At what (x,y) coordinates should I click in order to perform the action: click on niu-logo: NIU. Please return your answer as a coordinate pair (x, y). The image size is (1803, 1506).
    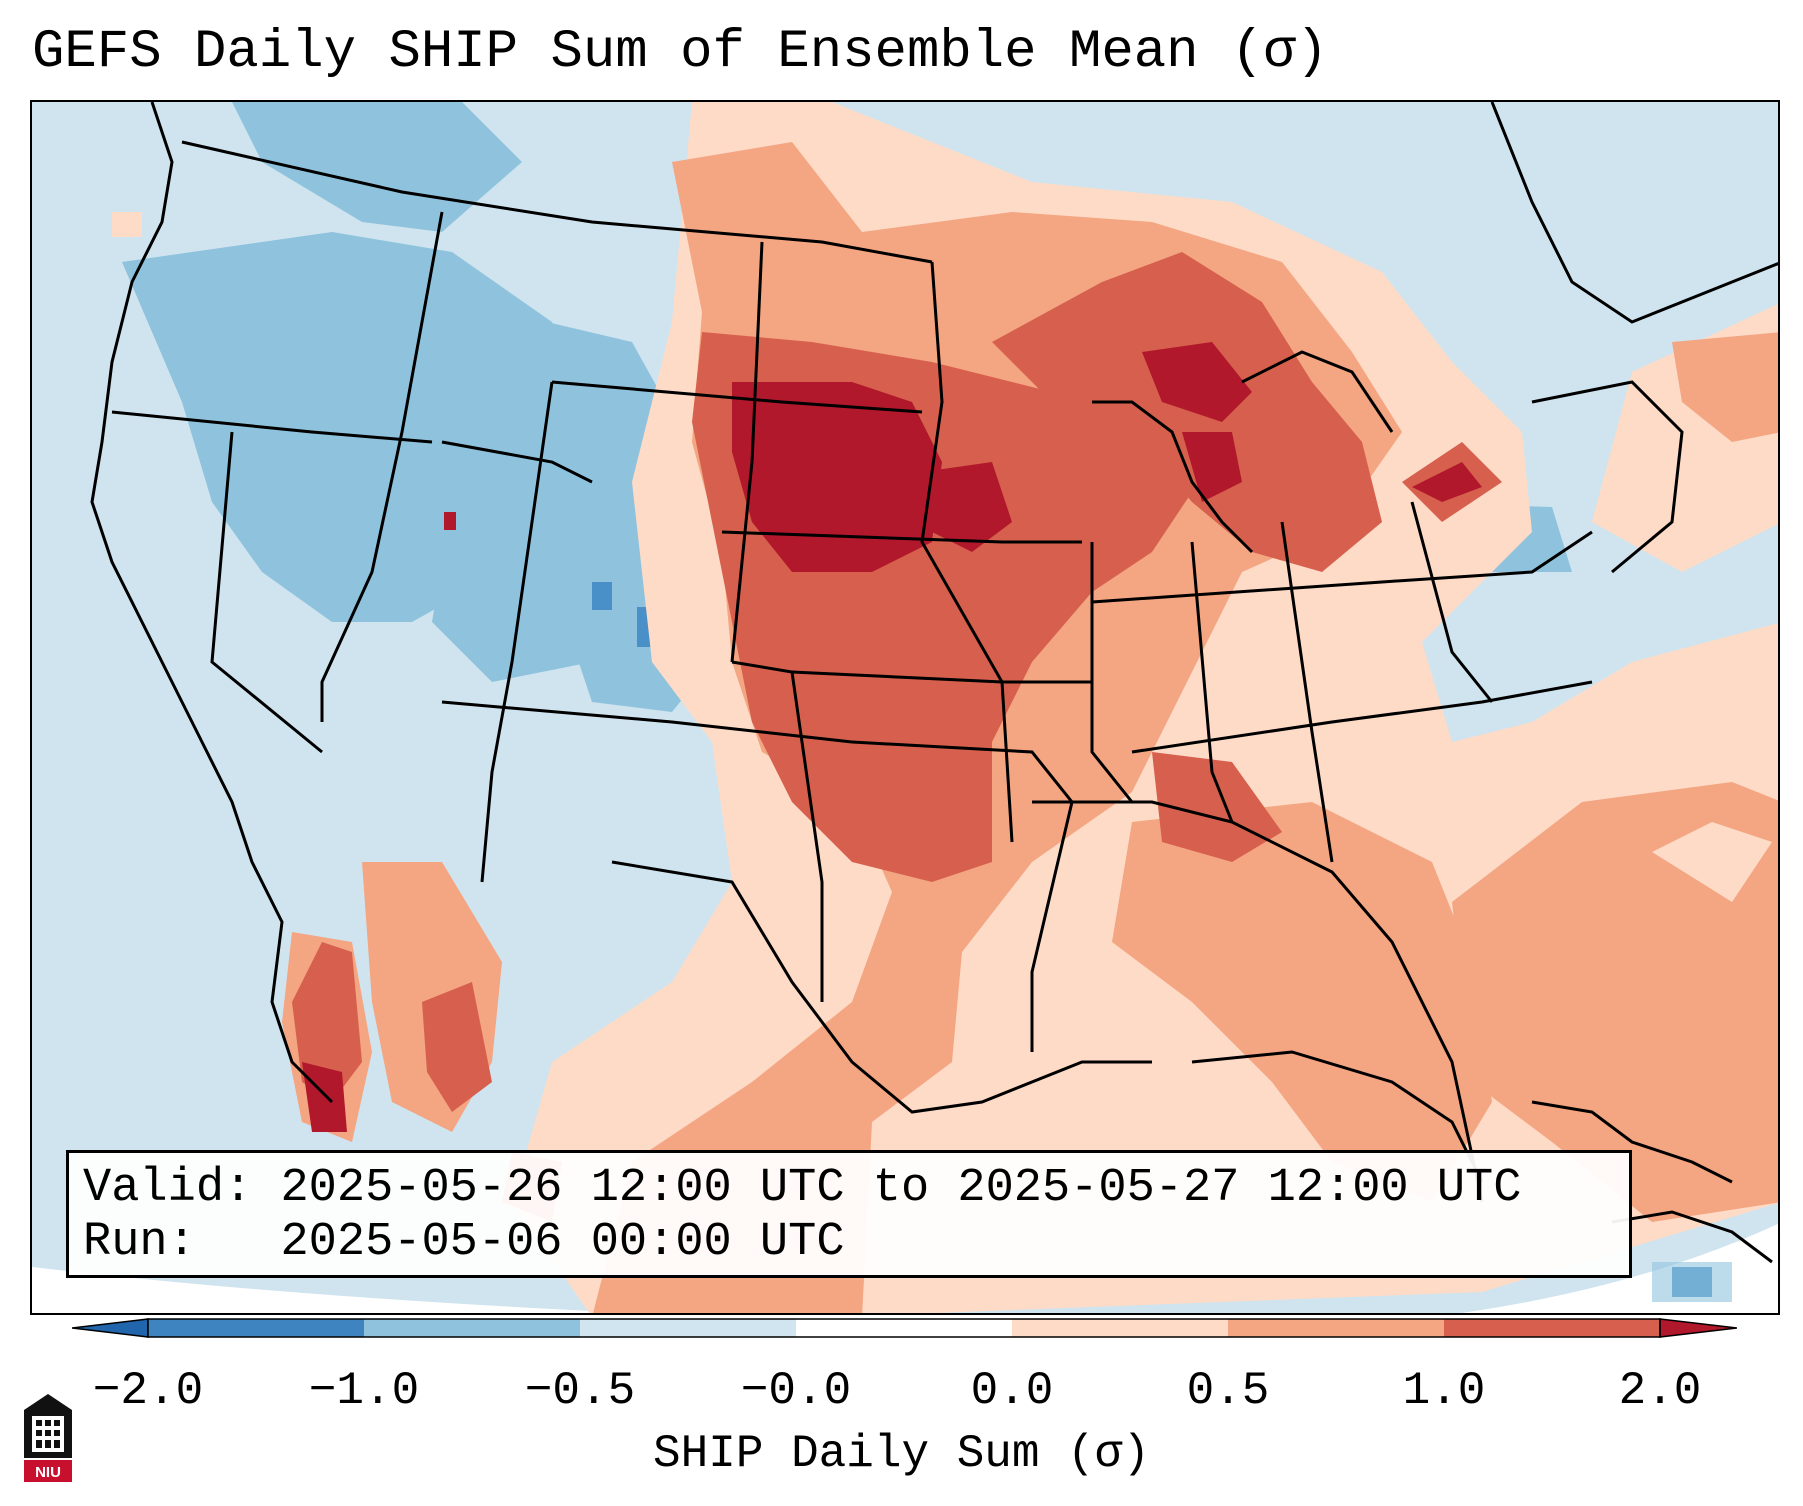
    Looking at the image, I should click on (48, 1438).